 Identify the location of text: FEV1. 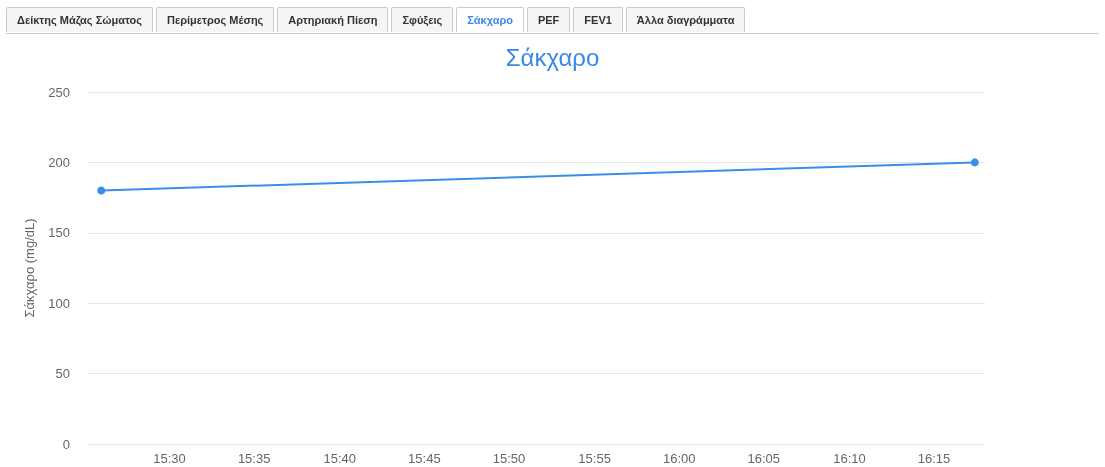
(598, 19).